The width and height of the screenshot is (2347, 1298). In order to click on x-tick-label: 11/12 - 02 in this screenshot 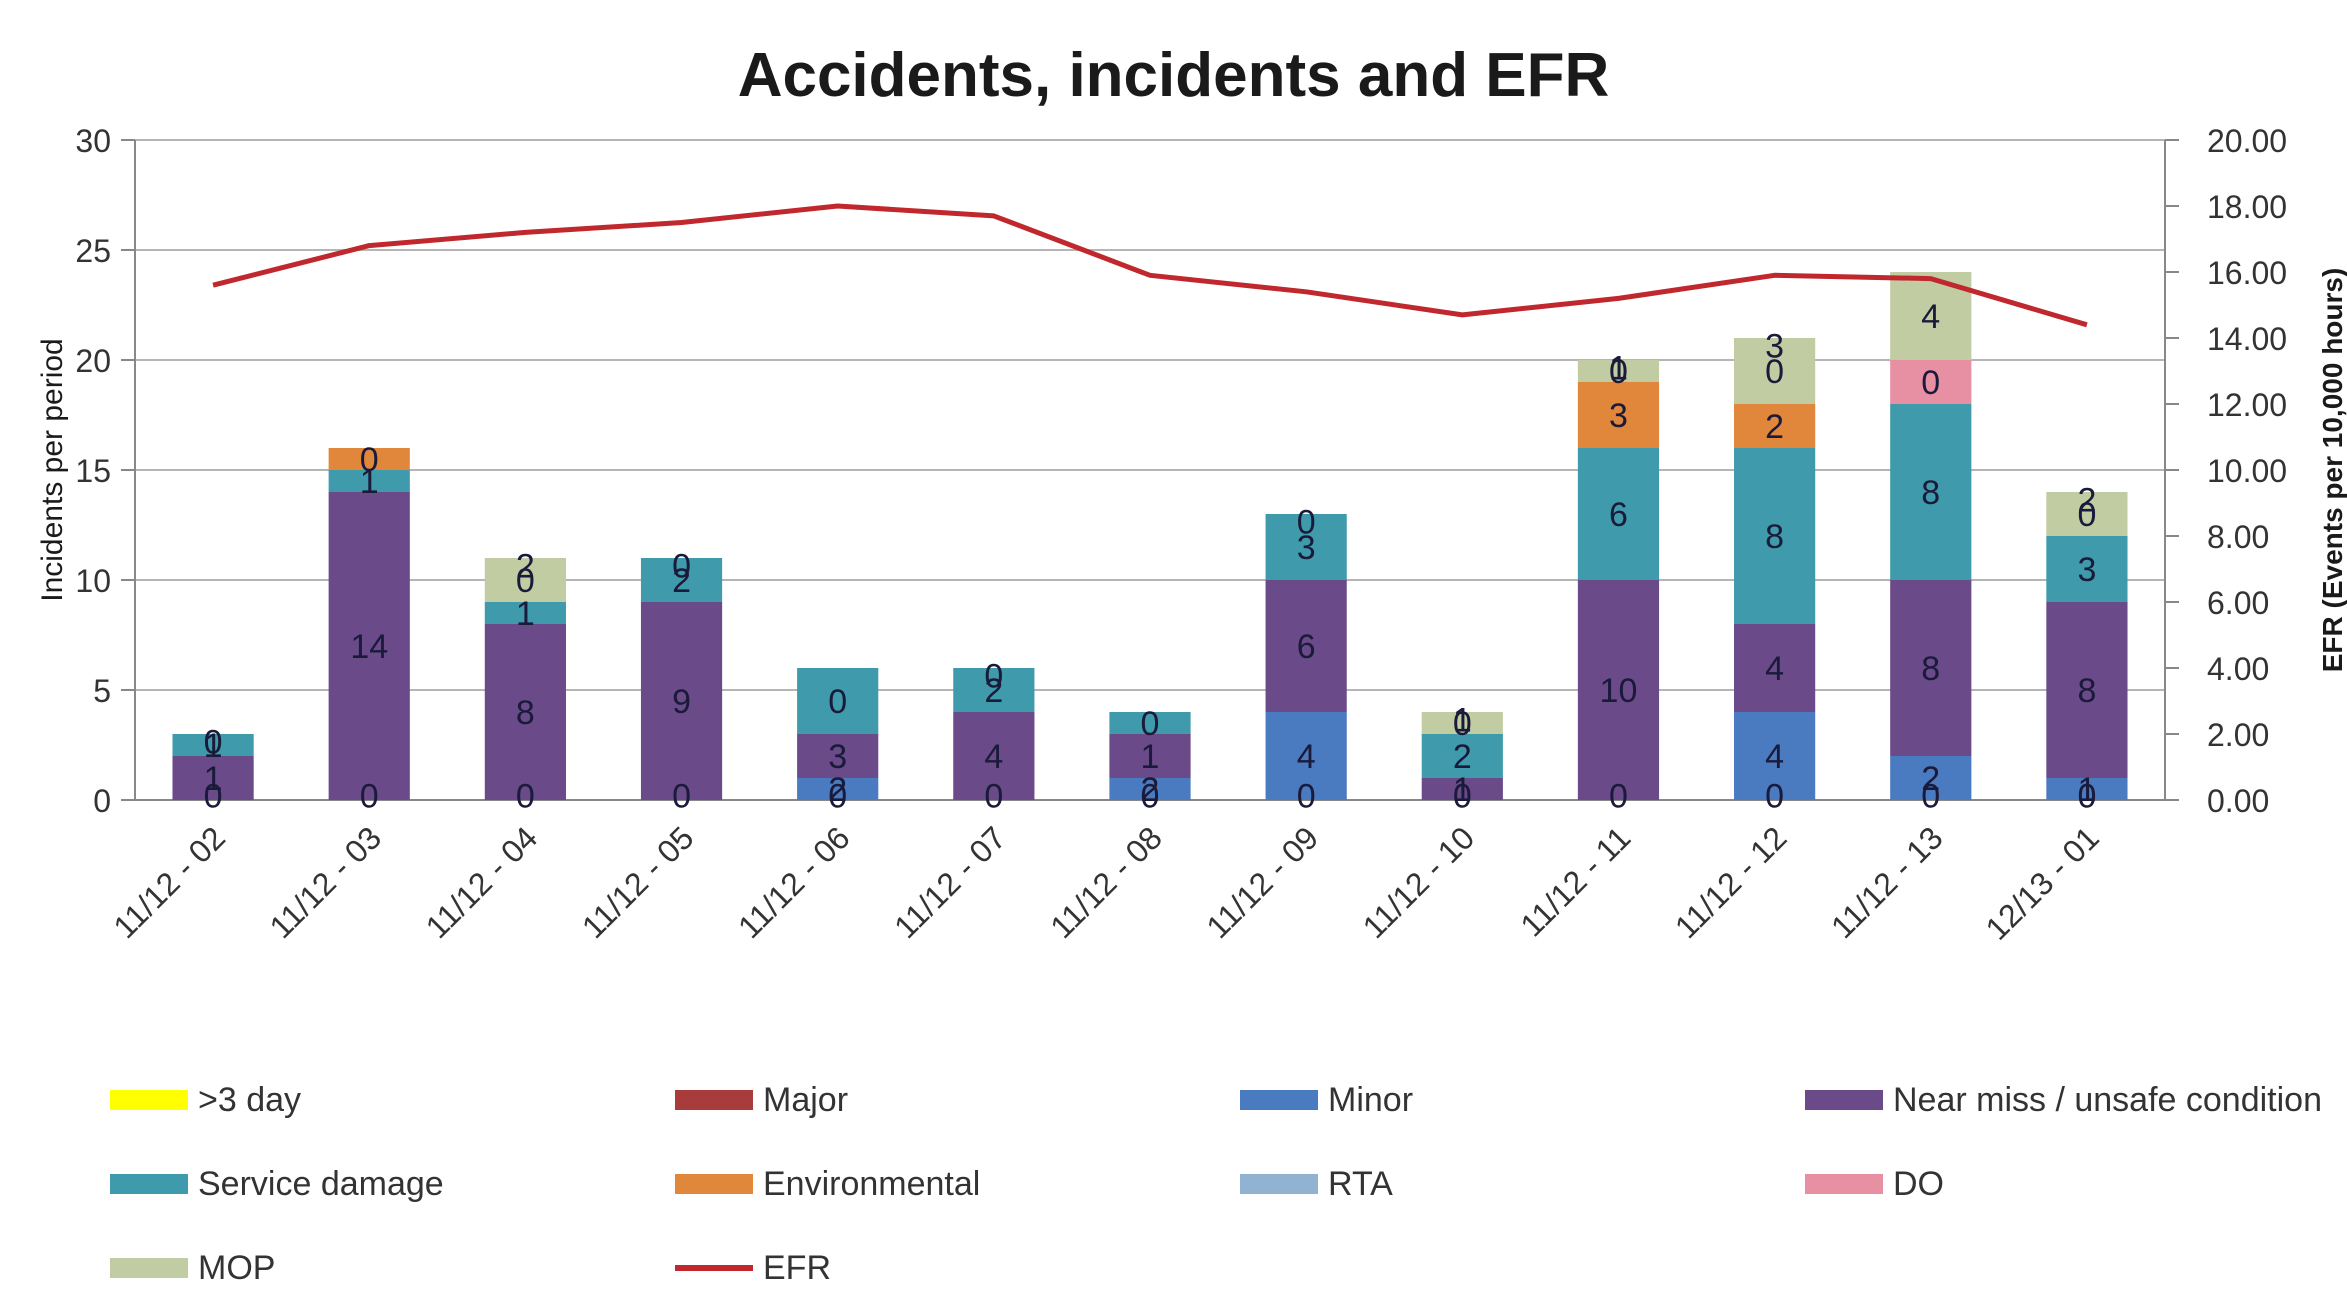, I will do `click(169, 882)`.